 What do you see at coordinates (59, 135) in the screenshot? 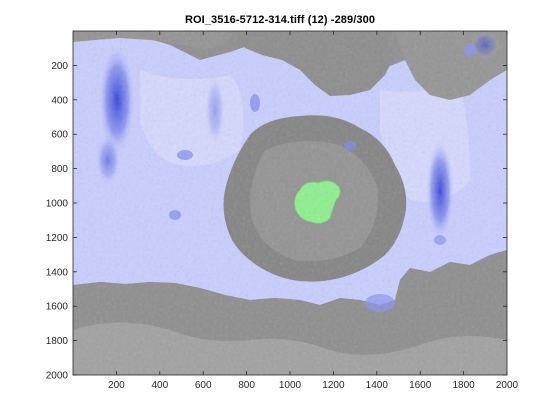
I see `y-tick-label: 600` at bounding box center [59, 135].